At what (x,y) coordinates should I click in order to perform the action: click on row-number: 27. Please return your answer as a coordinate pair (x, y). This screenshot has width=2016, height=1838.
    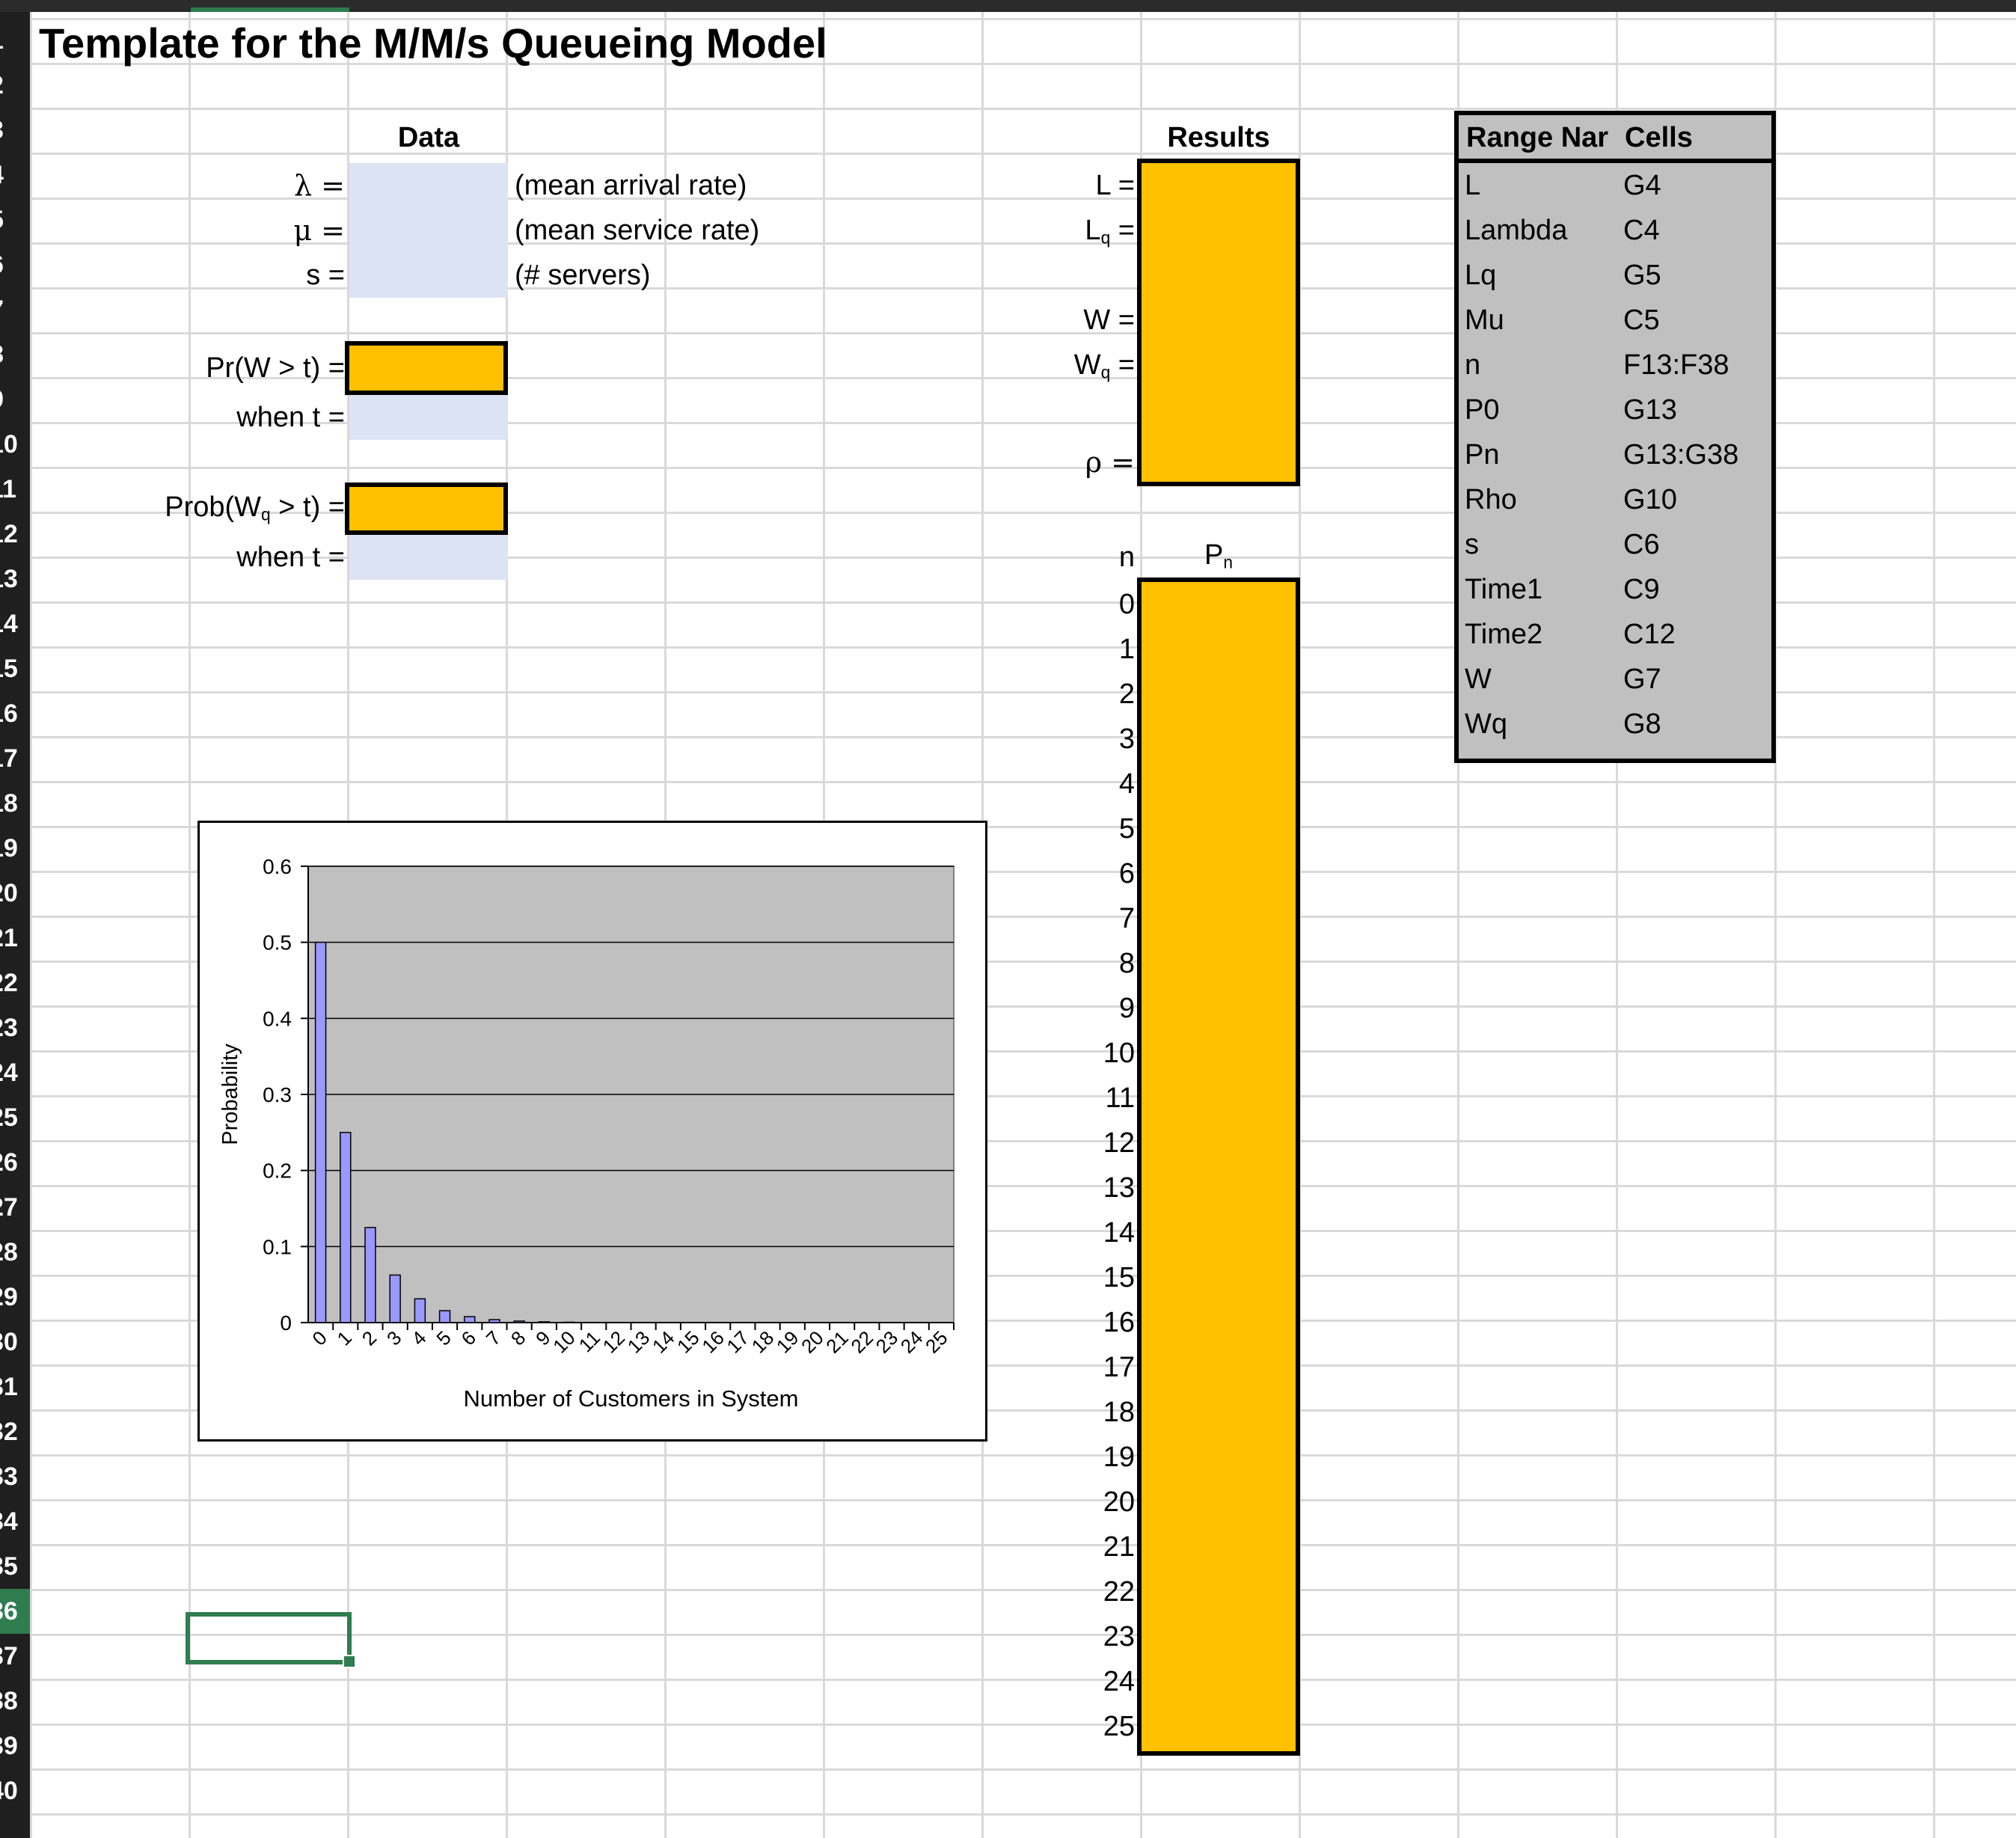
    Looking at the image, I should click on (9, 1207).